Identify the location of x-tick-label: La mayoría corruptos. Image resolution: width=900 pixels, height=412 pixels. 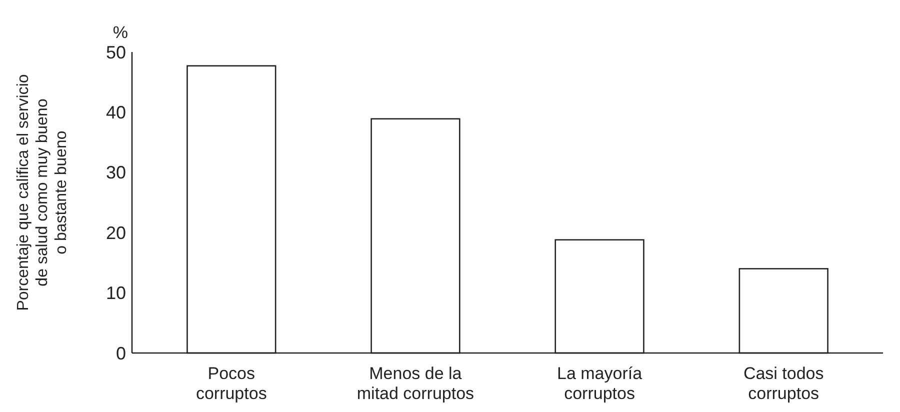
(600, 383).